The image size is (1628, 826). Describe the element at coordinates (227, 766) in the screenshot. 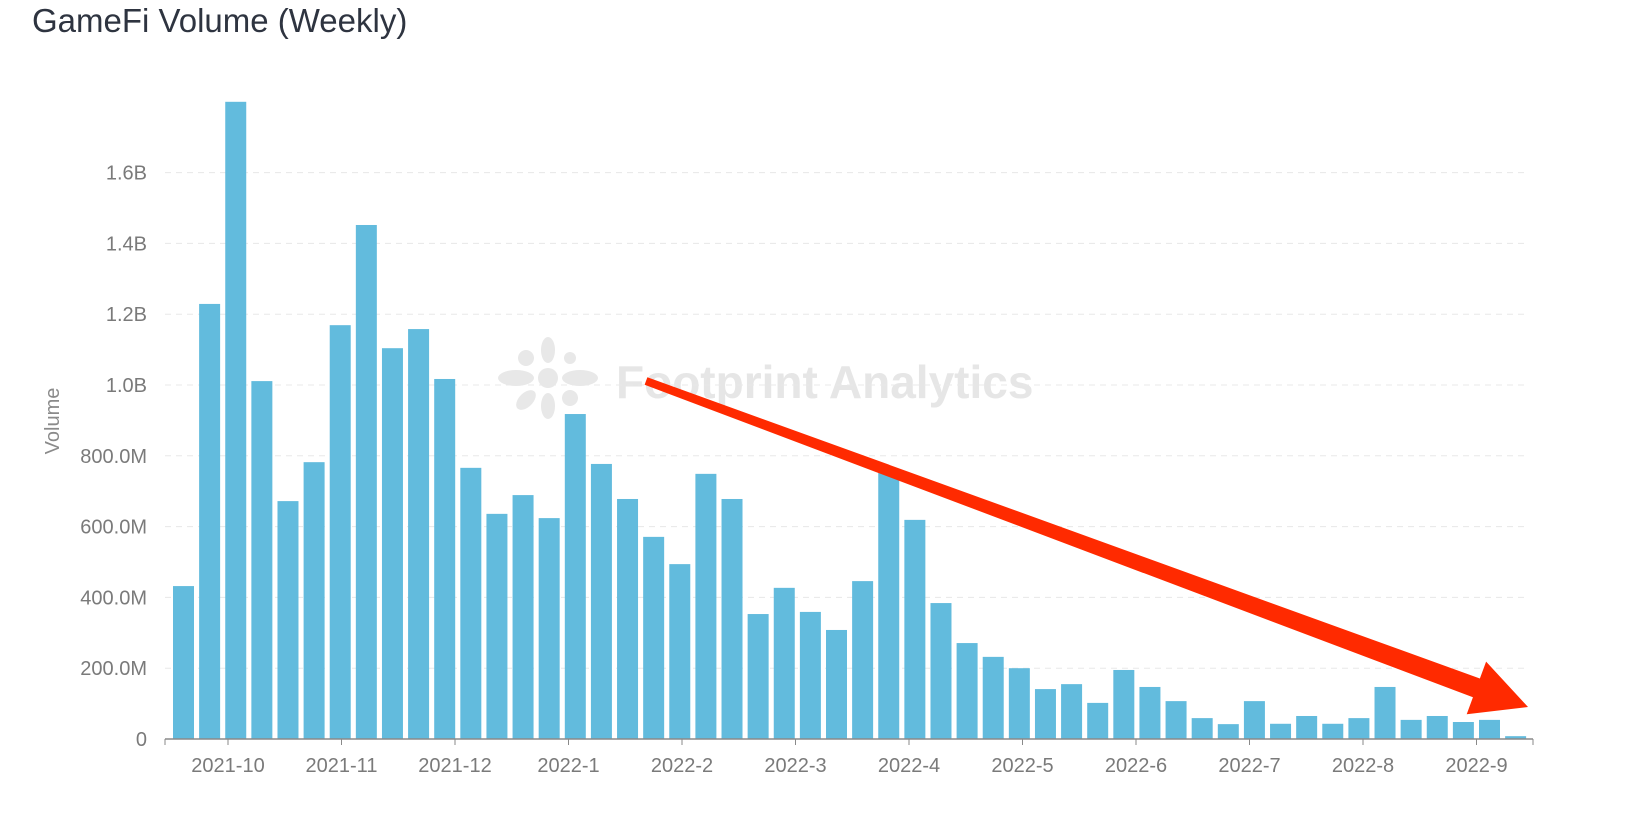

I see `x-tick-label: 2021-10` at that location.